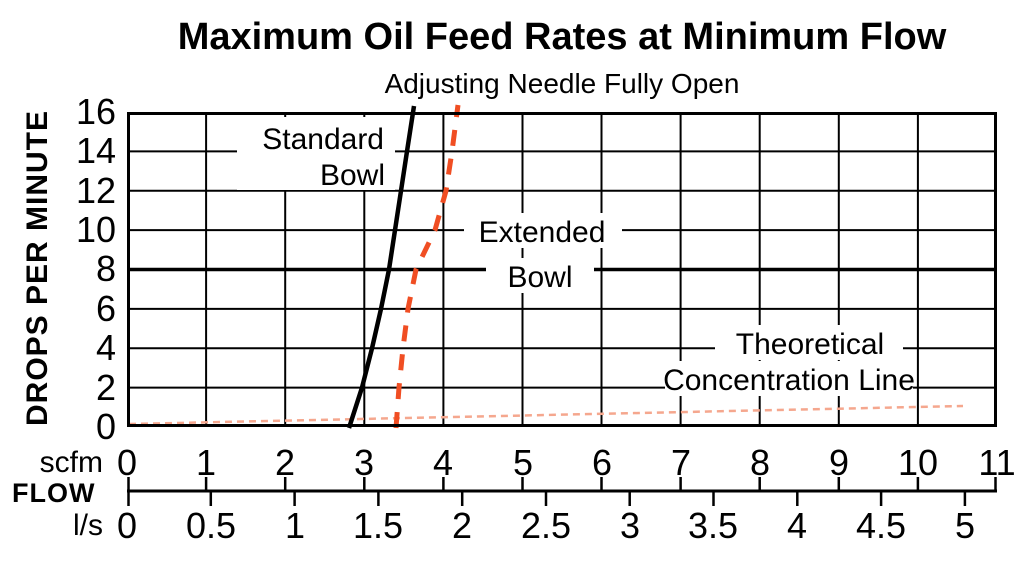 This screenshot has width=1024, height=564. I want to click on ls-tick-3: 3, so click(630, 525).